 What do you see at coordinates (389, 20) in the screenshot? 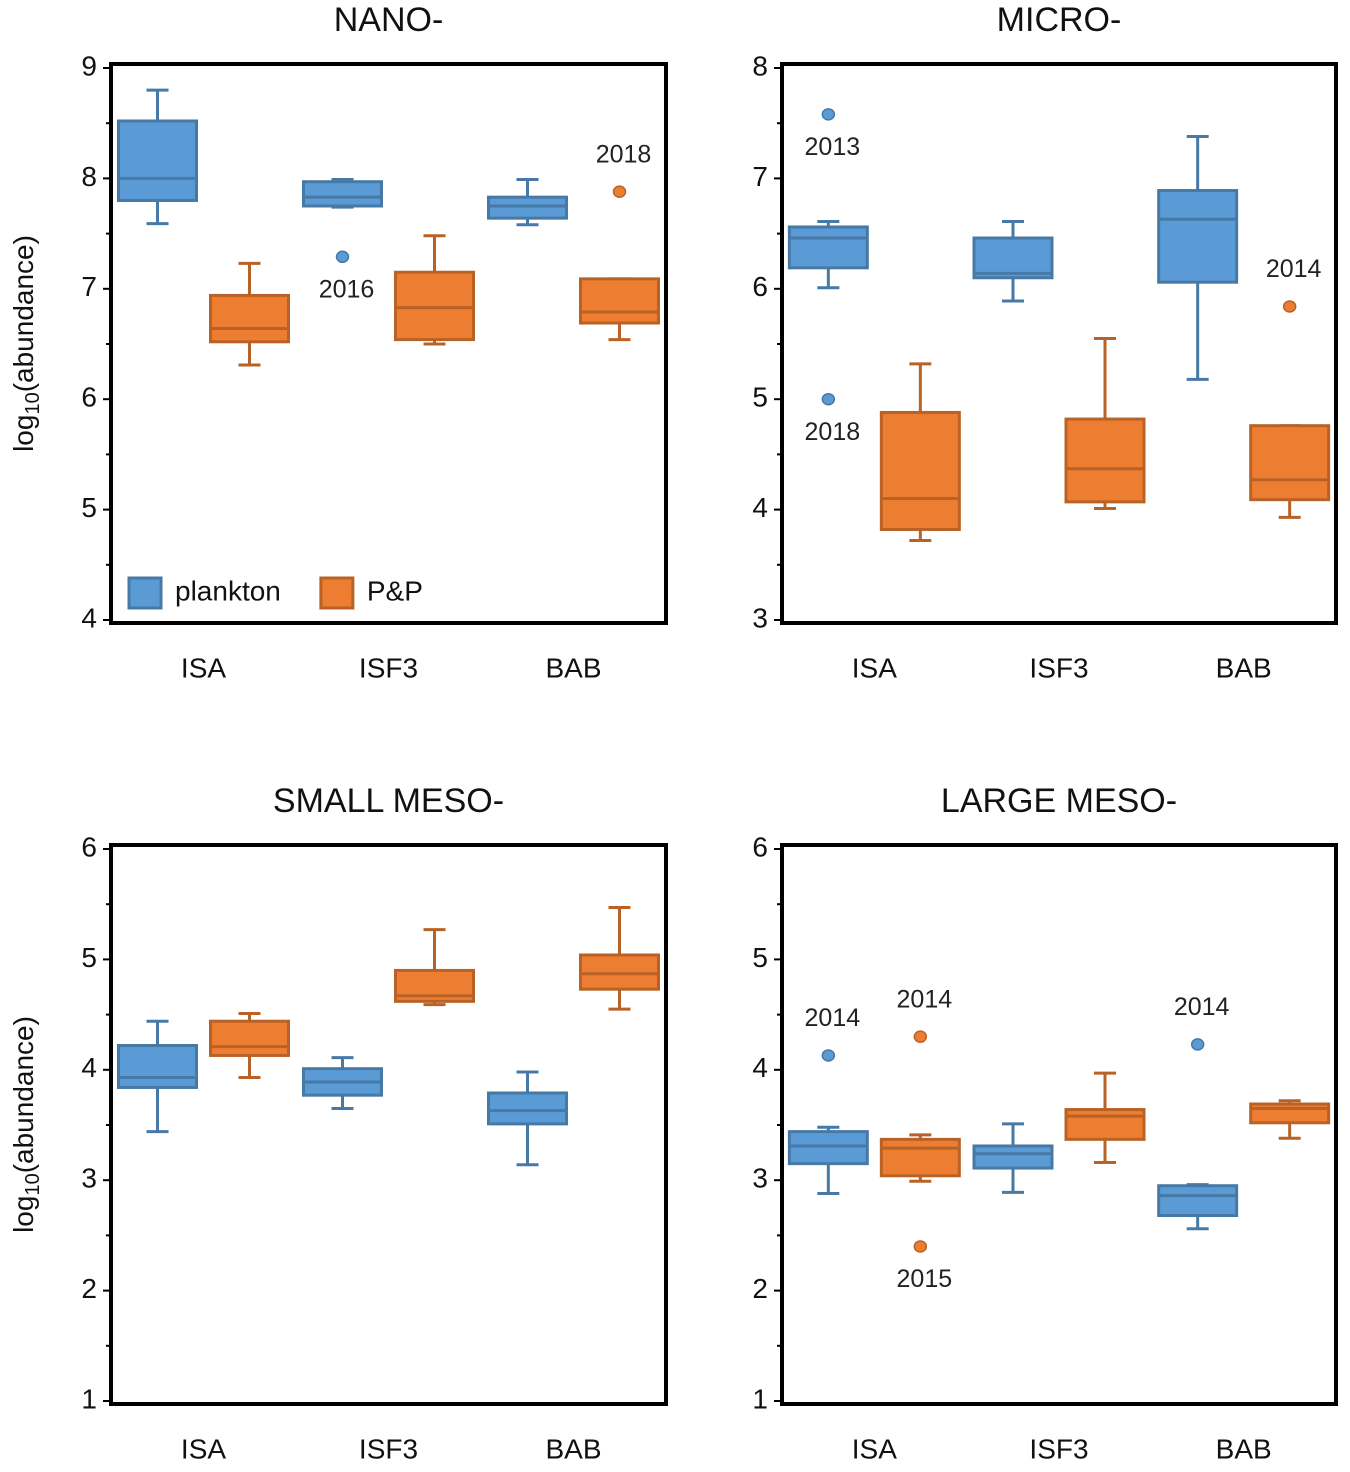
I see `chart-title: NANO-` at bounding box center [389, 20].